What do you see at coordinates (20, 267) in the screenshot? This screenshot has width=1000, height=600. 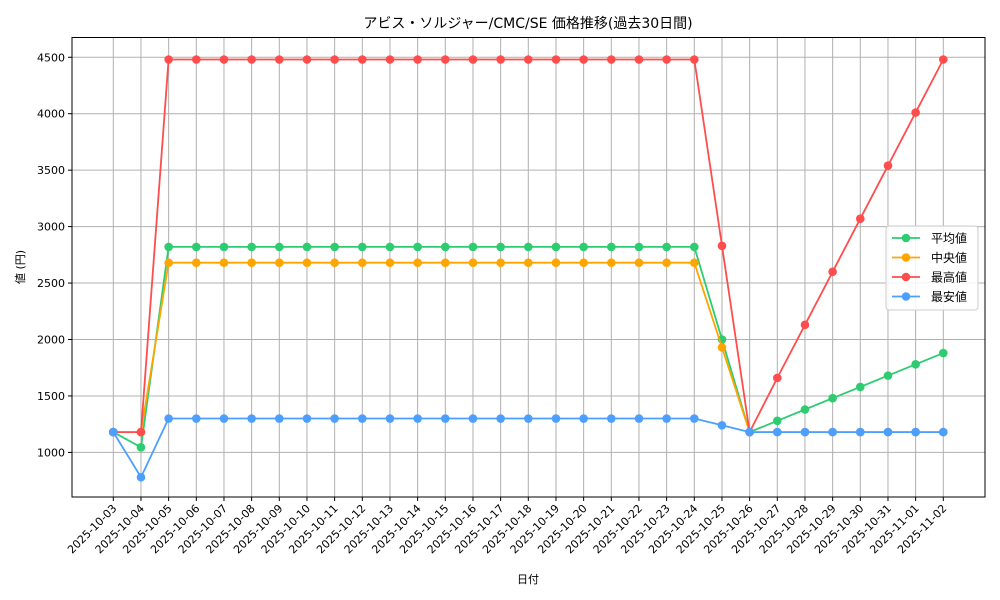 I see `y-axis-label: 値 (円)` at bounding box center [20, 267].